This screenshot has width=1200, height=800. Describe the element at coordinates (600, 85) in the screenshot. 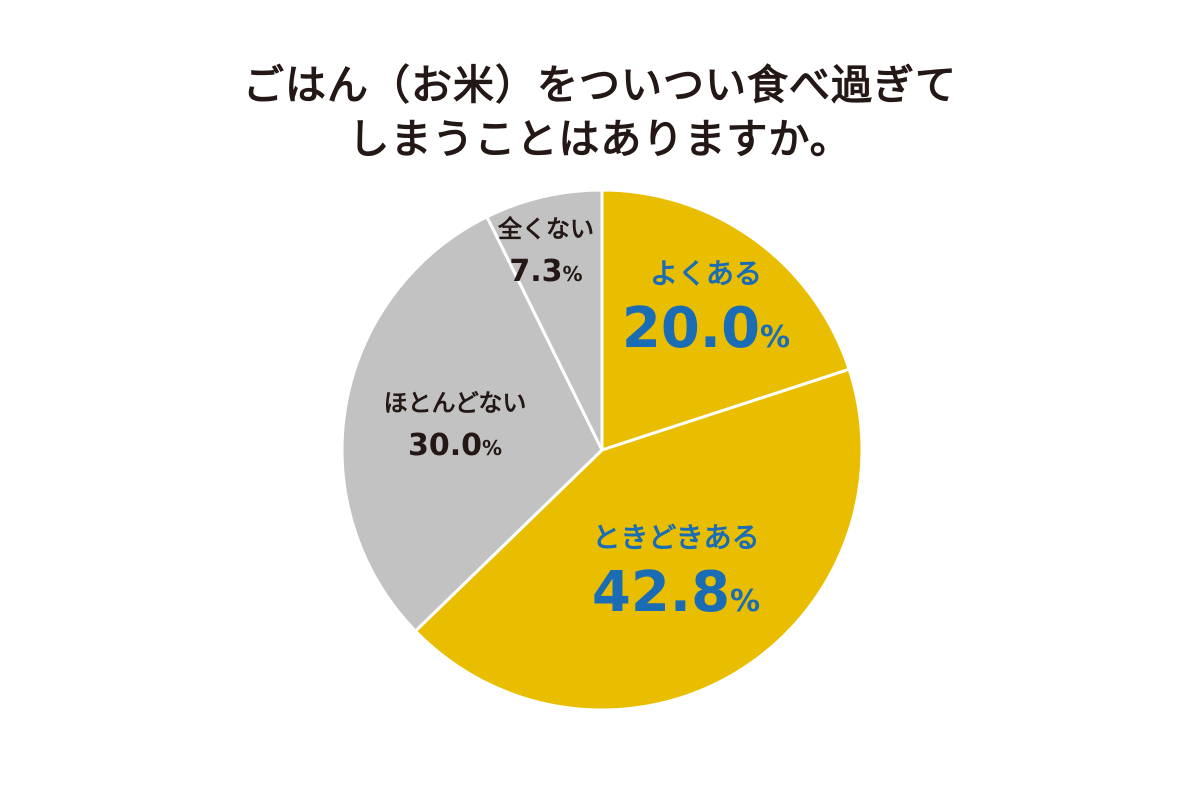

I see `chart-title-line-1: ごはん（お米）をついつい食べ過ぎて` at that location.